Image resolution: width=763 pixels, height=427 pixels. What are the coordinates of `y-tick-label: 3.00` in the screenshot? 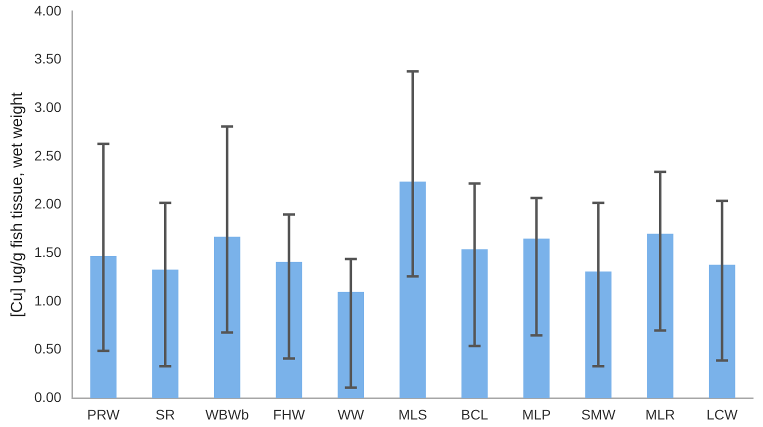 It's located at (48, 106).